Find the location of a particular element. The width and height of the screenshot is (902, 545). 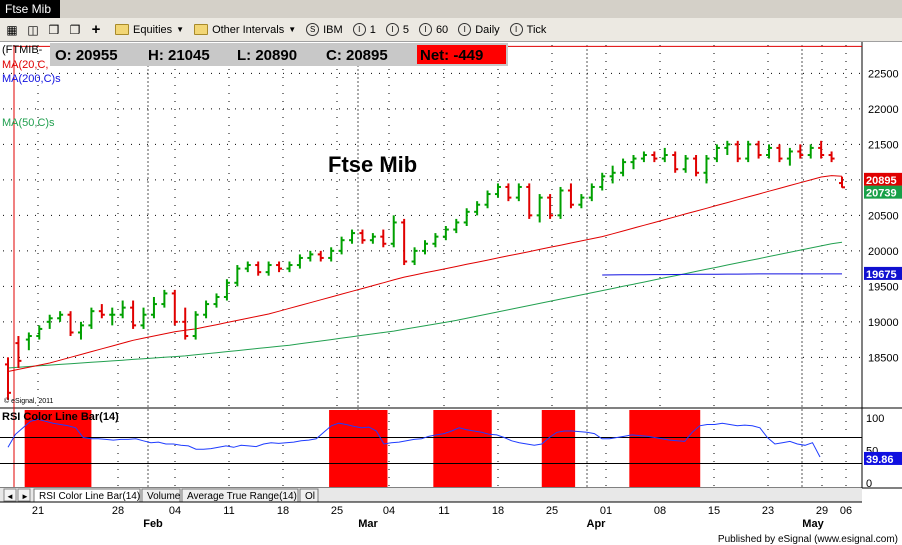

current-price-tag-bg is located at coordinates (883, 179).